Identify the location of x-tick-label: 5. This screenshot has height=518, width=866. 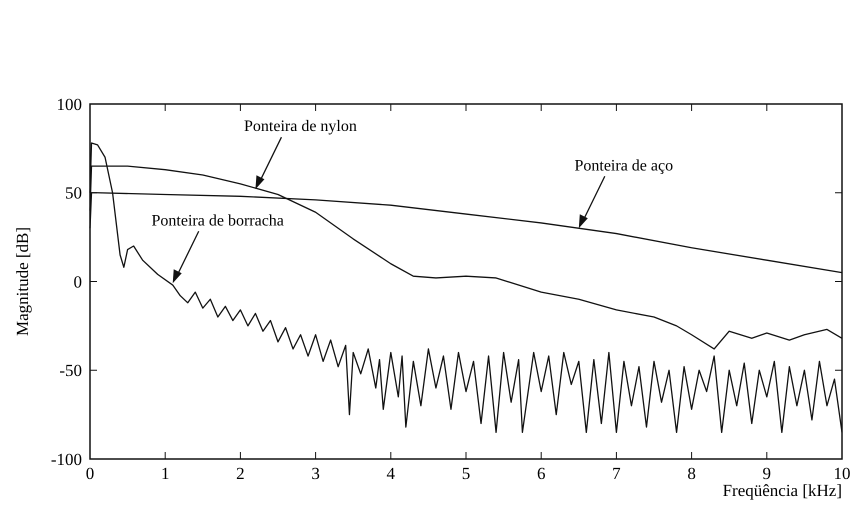
(466, 473).